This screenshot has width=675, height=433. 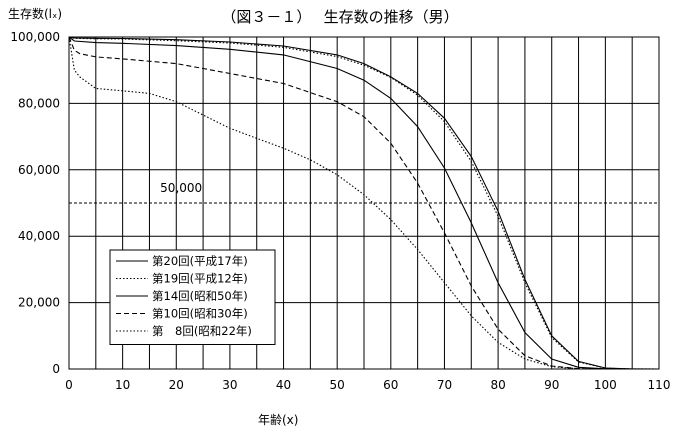 What do you see at coordinates (200, 279) in the screenshot?
I see `legend-label: 第19回(平成12年)` at bounding box center [200, 279].